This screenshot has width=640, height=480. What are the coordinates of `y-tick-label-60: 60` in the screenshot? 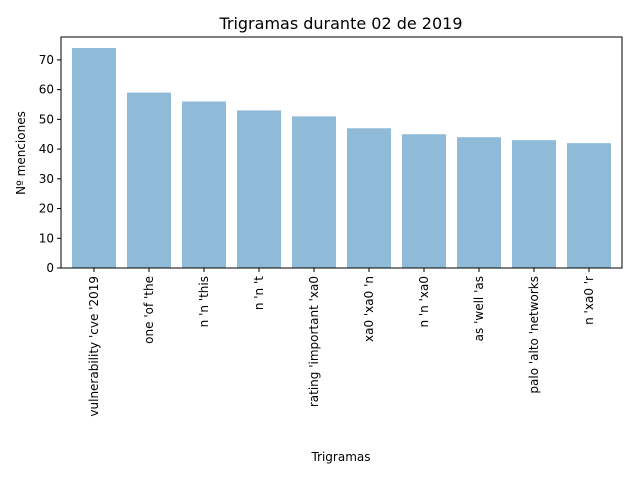 It's located at (46, 90).